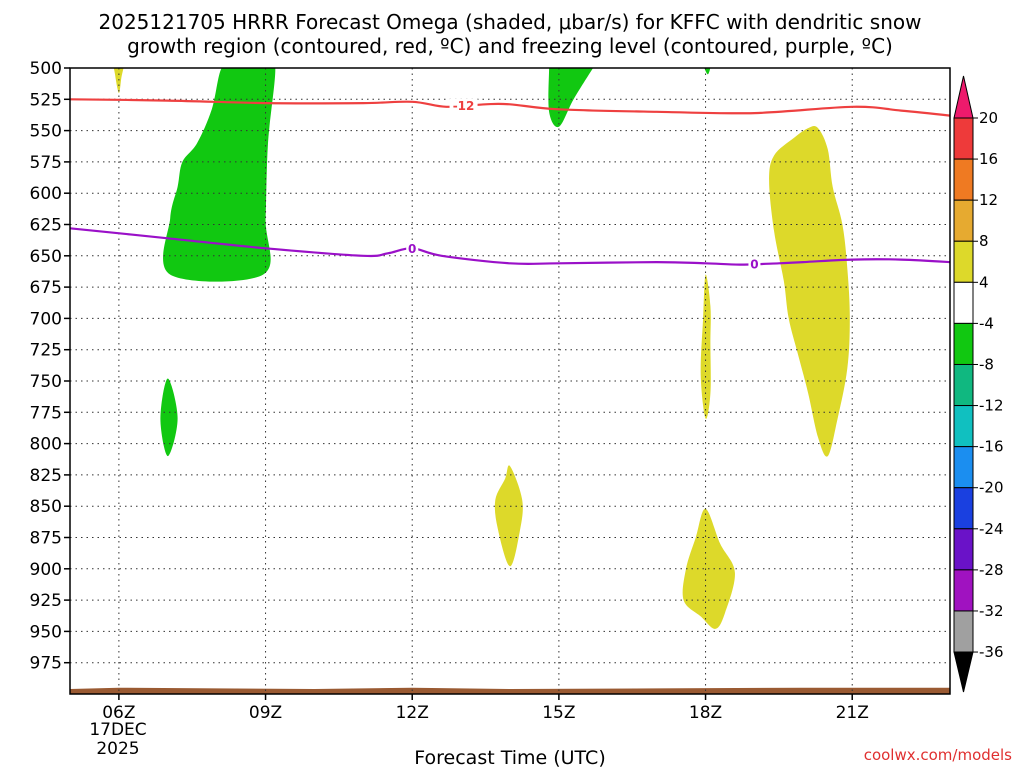 The image size is (1024, 768). Describe the element at coordinates (46, 288) in the screenshot. I see `y-tick-label-675: 675` at that location.